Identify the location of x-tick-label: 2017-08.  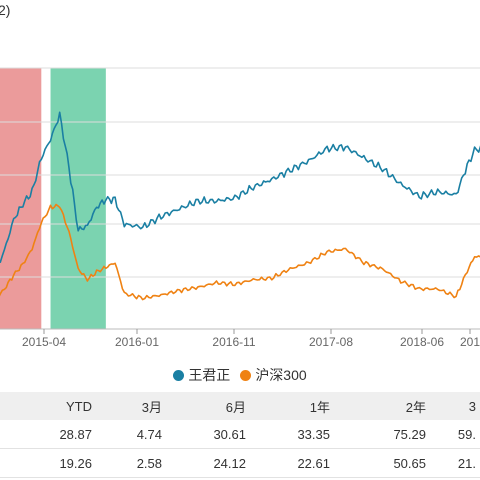
(331, 342).